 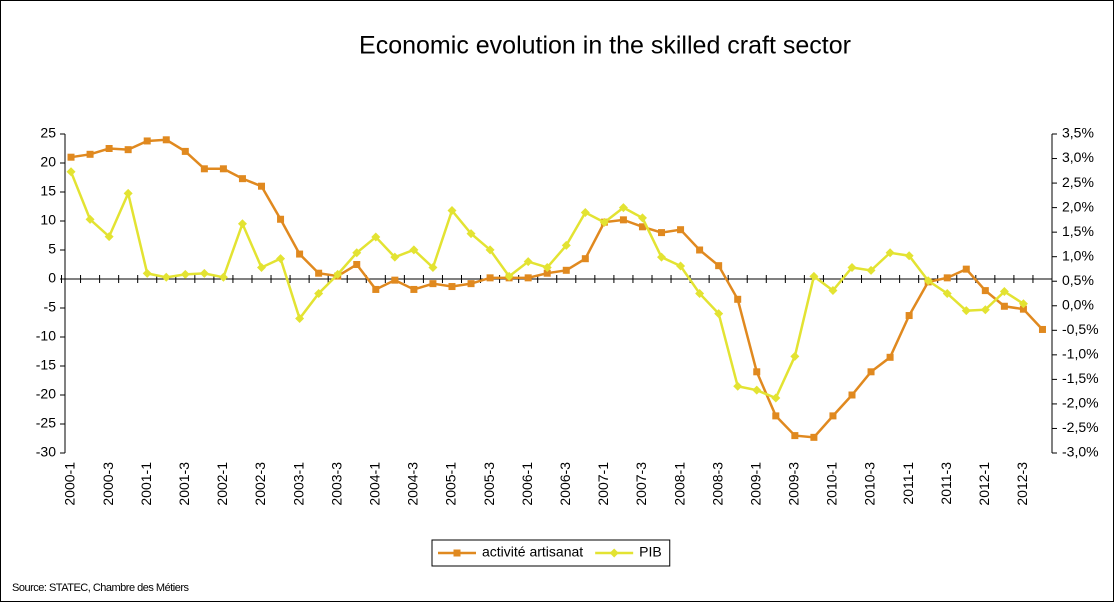 What do you see at coordinates (1078, 255) in the screenshot?
I see `y2-tick-label: 1,0%` at bounding box center [1078, 255].